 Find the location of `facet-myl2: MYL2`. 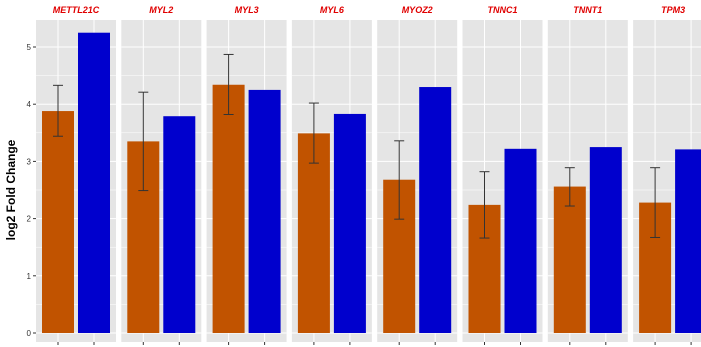

facet-myl2: MYL2 is located at coordinates (161, 174).